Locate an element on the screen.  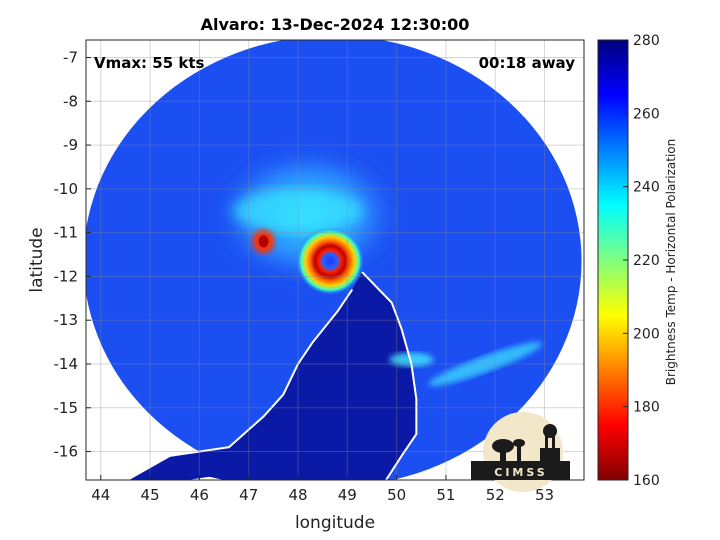
x-tick-label: 44 is located at coordinates (100, 495).